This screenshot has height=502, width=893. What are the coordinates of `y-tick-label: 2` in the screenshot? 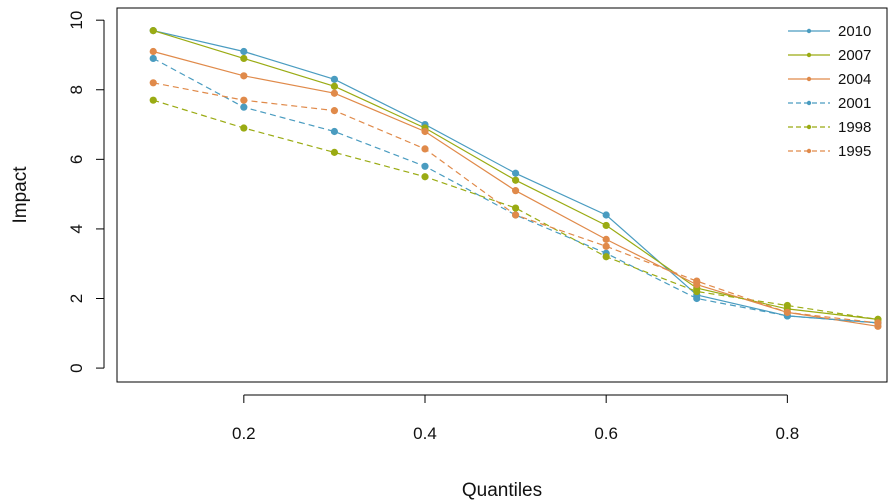 It's located at (76, 298).